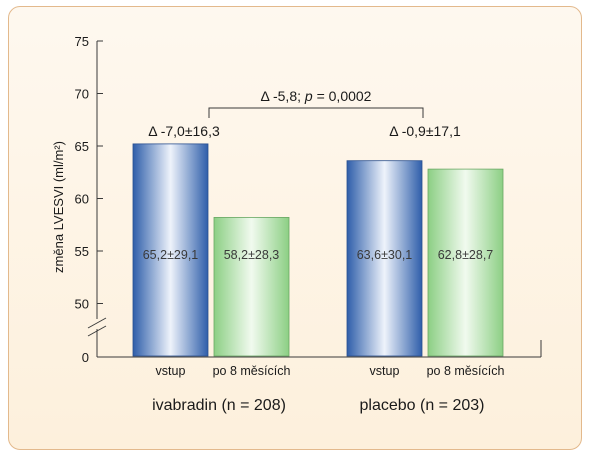 Image resolution: width=590 pixels, height=457 pixels. I want to click on y-axis-label: změna LVESVI (ml/m²), so click(58, 207).